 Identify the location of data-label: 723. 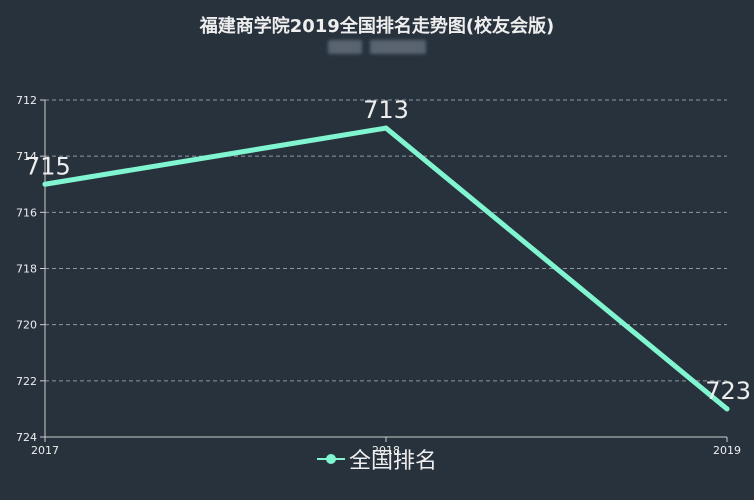
(728, 391).